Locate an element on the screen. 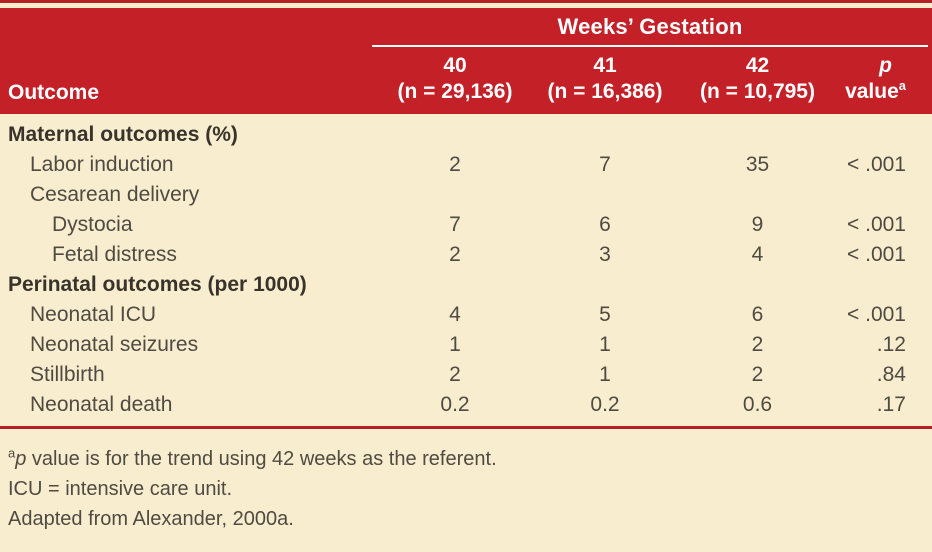 The image size is (932, 552). column-header-p-value: p valuea is located at coordinates (883, 82).